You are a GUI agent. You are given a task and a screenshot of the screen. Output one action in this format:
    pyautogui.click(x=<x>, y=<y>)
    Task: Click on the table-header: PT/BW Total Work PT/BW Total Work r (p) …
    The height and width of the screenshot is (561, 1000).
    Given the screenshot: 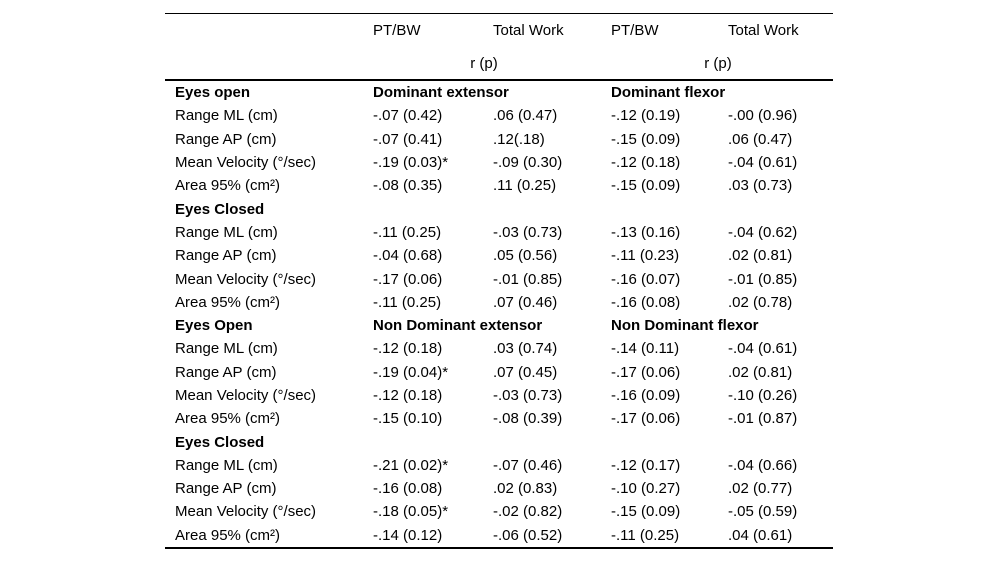 What is the action you would take?
    pyautogui.click(x=499, y=47)
    